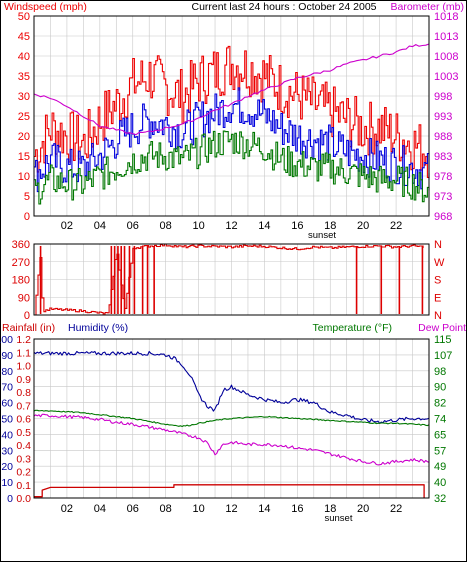 The width and height of the screenshot is (467, 562). Describe the element at coordinates (297, 226) in the screenshot. I see `wind-time-tick-16: 16` at that location.